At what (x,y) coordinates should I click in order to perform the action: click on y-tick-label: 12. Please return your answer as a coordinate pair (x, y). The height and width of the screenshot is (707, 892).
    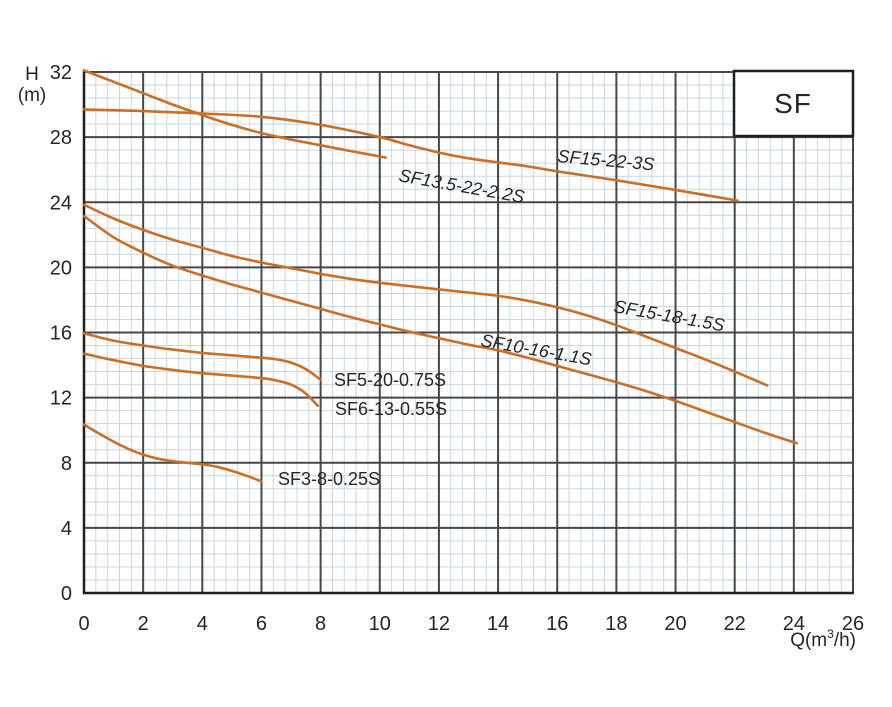
    Looking at the image, I should click on (61, 399).